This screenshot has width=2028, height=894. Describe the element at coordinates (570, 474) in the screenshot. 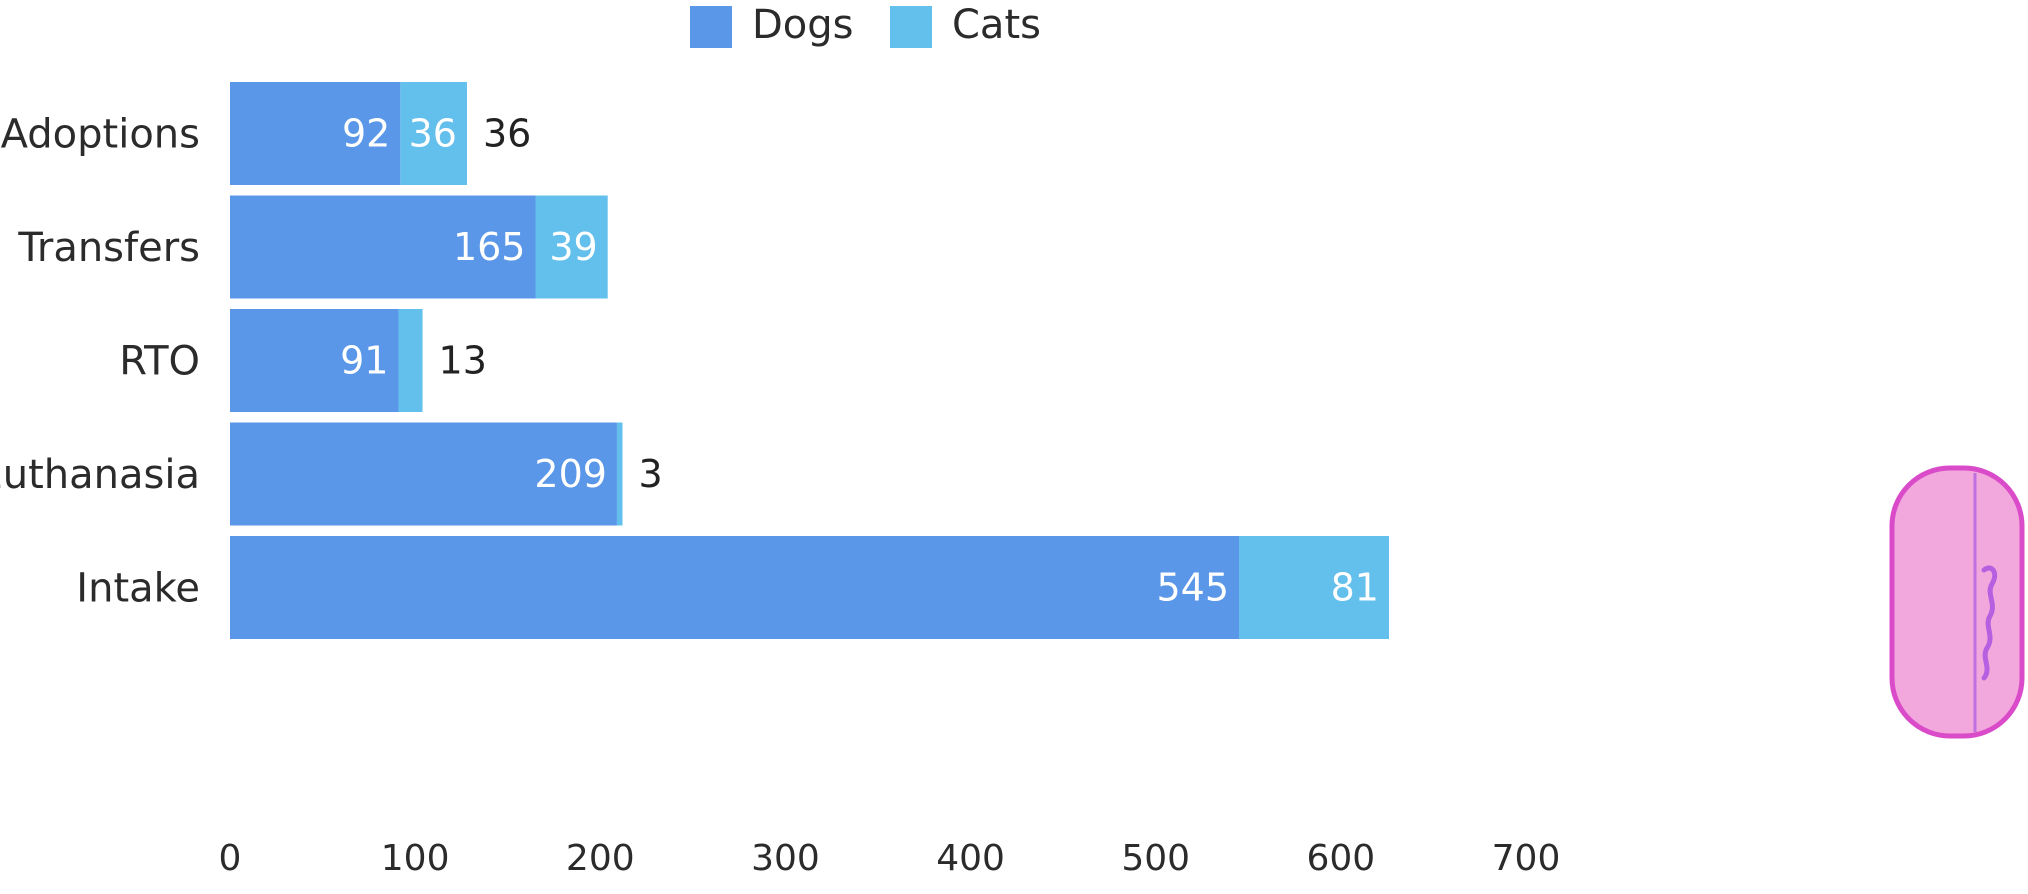

I see `data-label-inside-dogs-euthanasia: 209` at that location.